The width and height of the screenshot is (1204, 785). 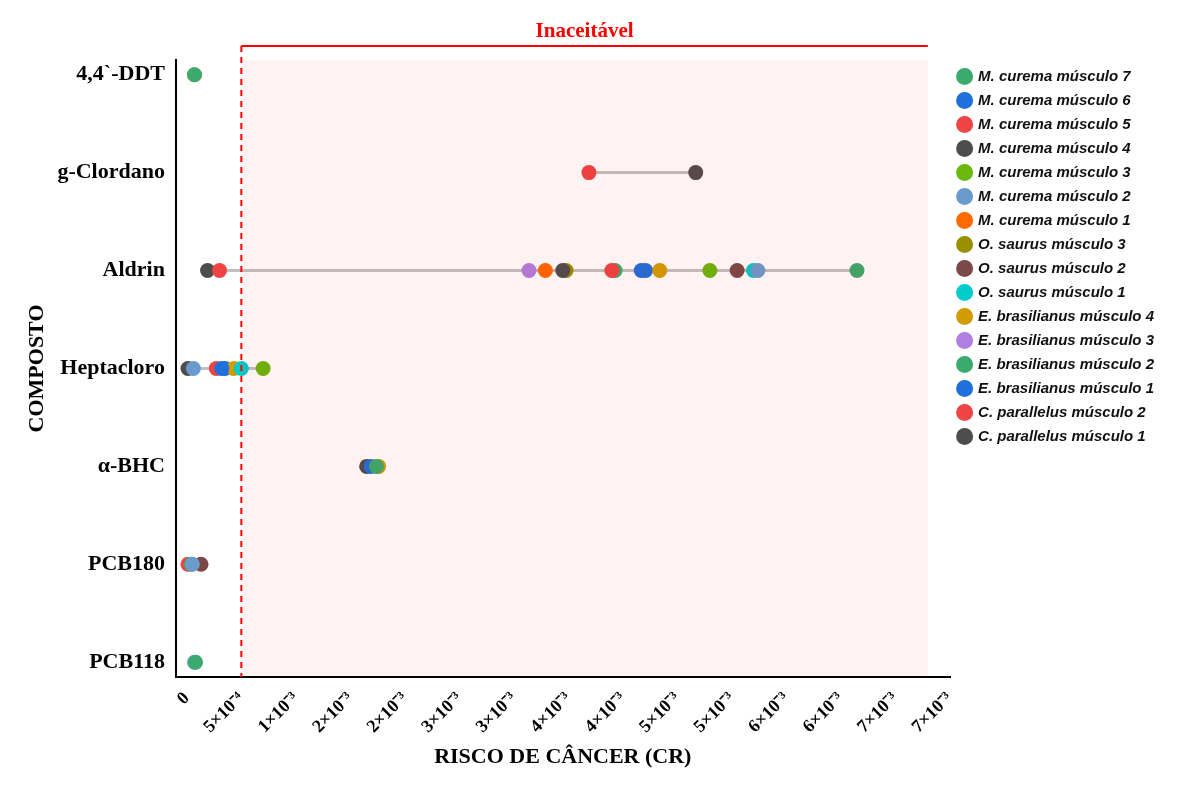 What do you see at coordinates (112, 367) in the screenshot?
I see `y-tick-label: Heptacloro` at bounding box center [112, 367].